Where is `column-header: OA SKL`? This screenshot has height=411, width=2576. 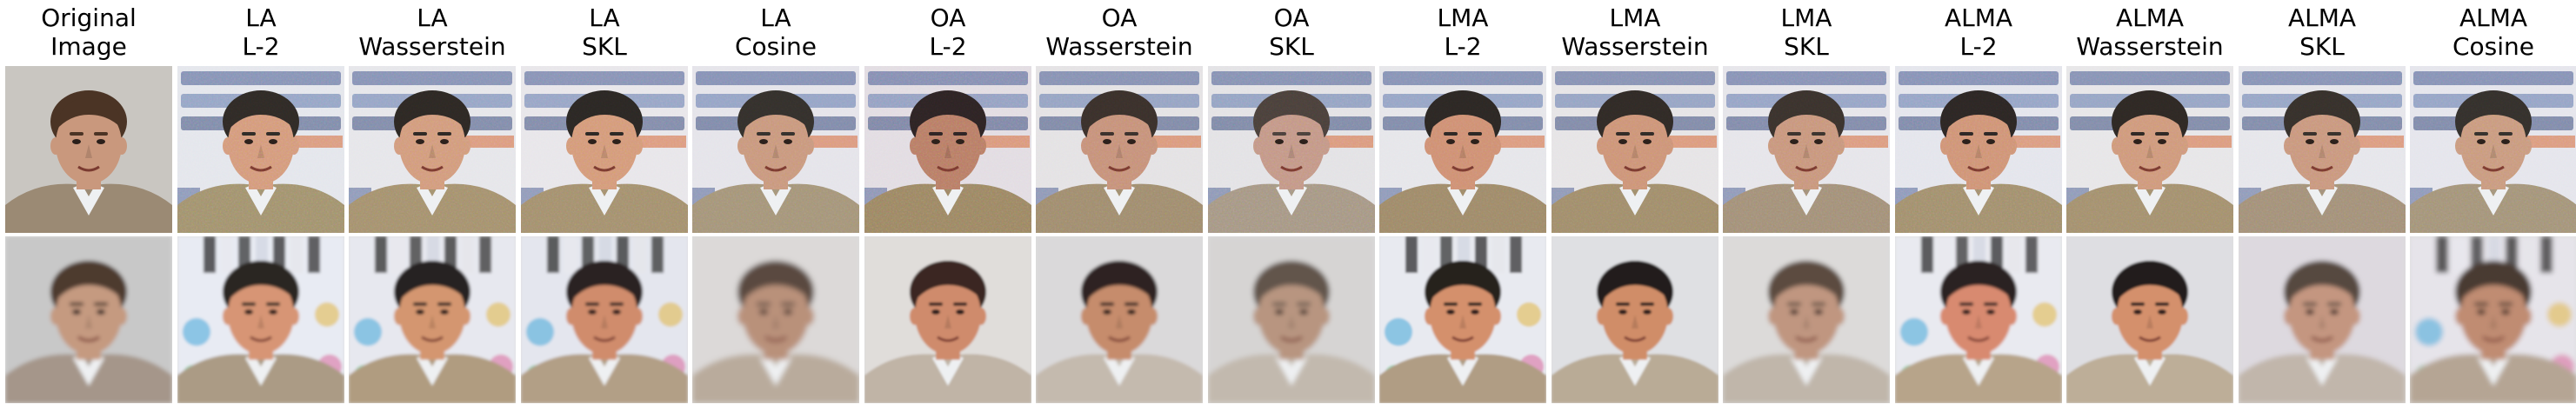
column-header: OA SKL is located at coordinates (1291, 32).